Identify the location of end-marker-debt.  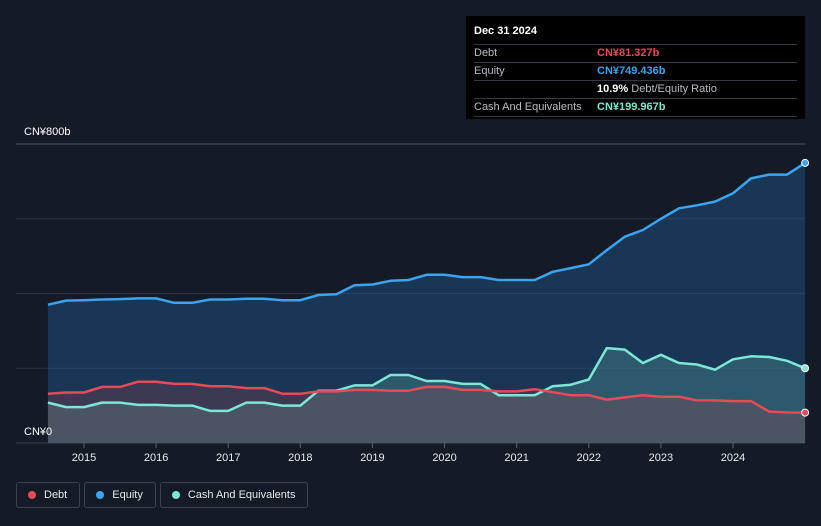
(805, 412).